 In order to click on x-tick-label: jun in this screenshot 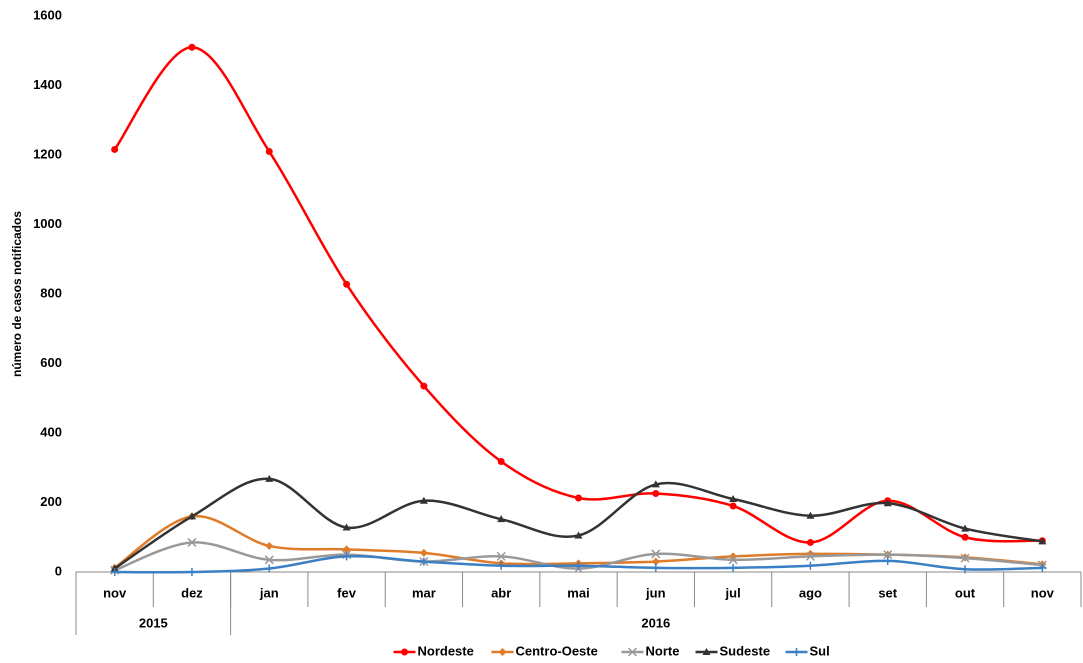, I will do `click(655, 592)`.